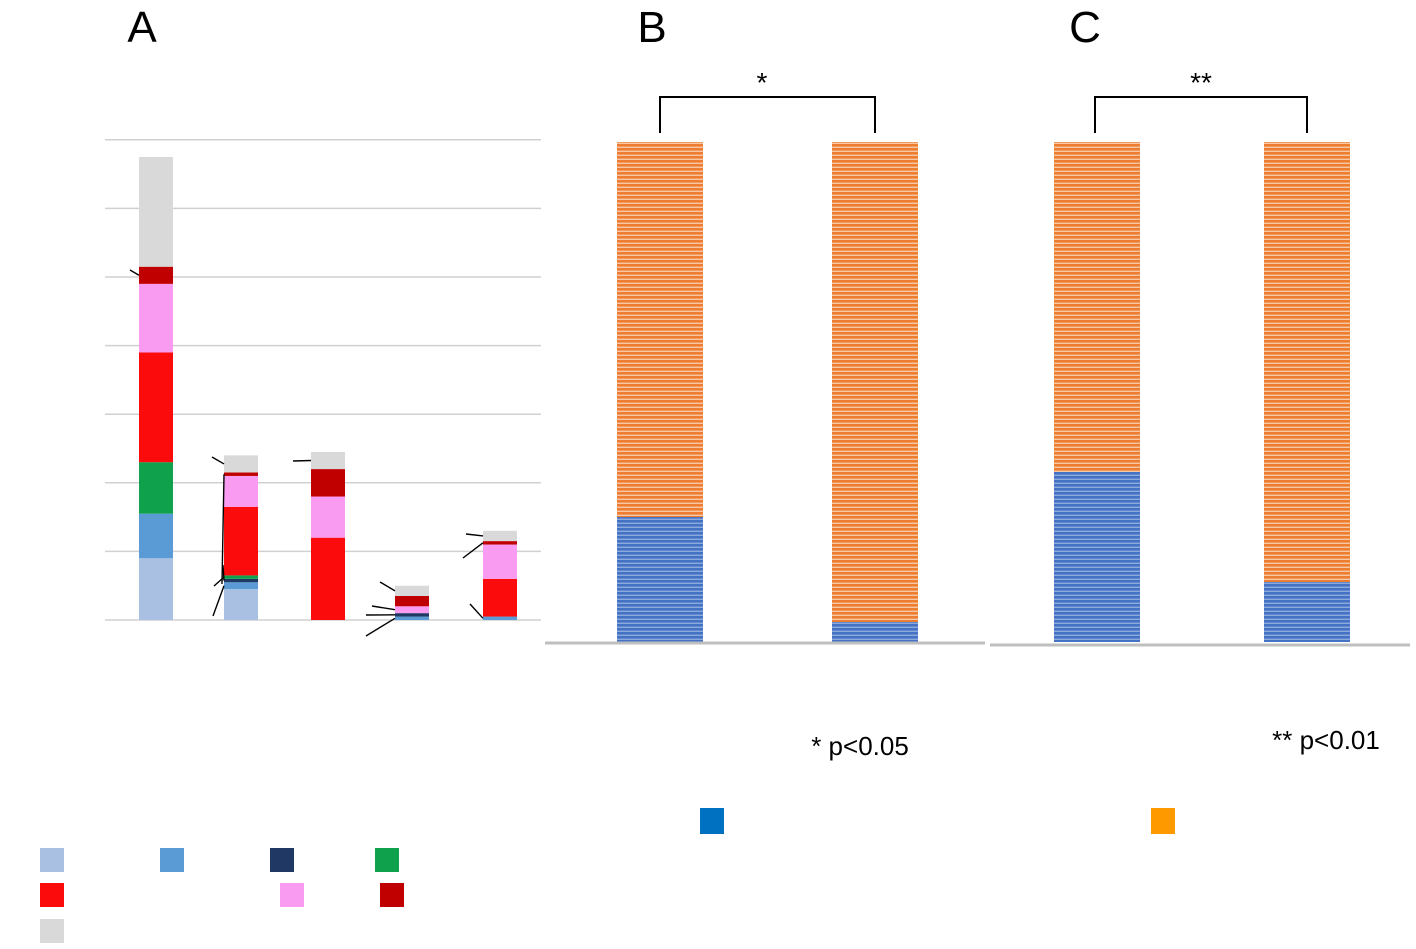 This screenshot has width=1416, height=949. What do you see at coordinates (762, 82) in the screenshot?
I see `panel-b-significance-mark: *` at bounding box center [762, 82].